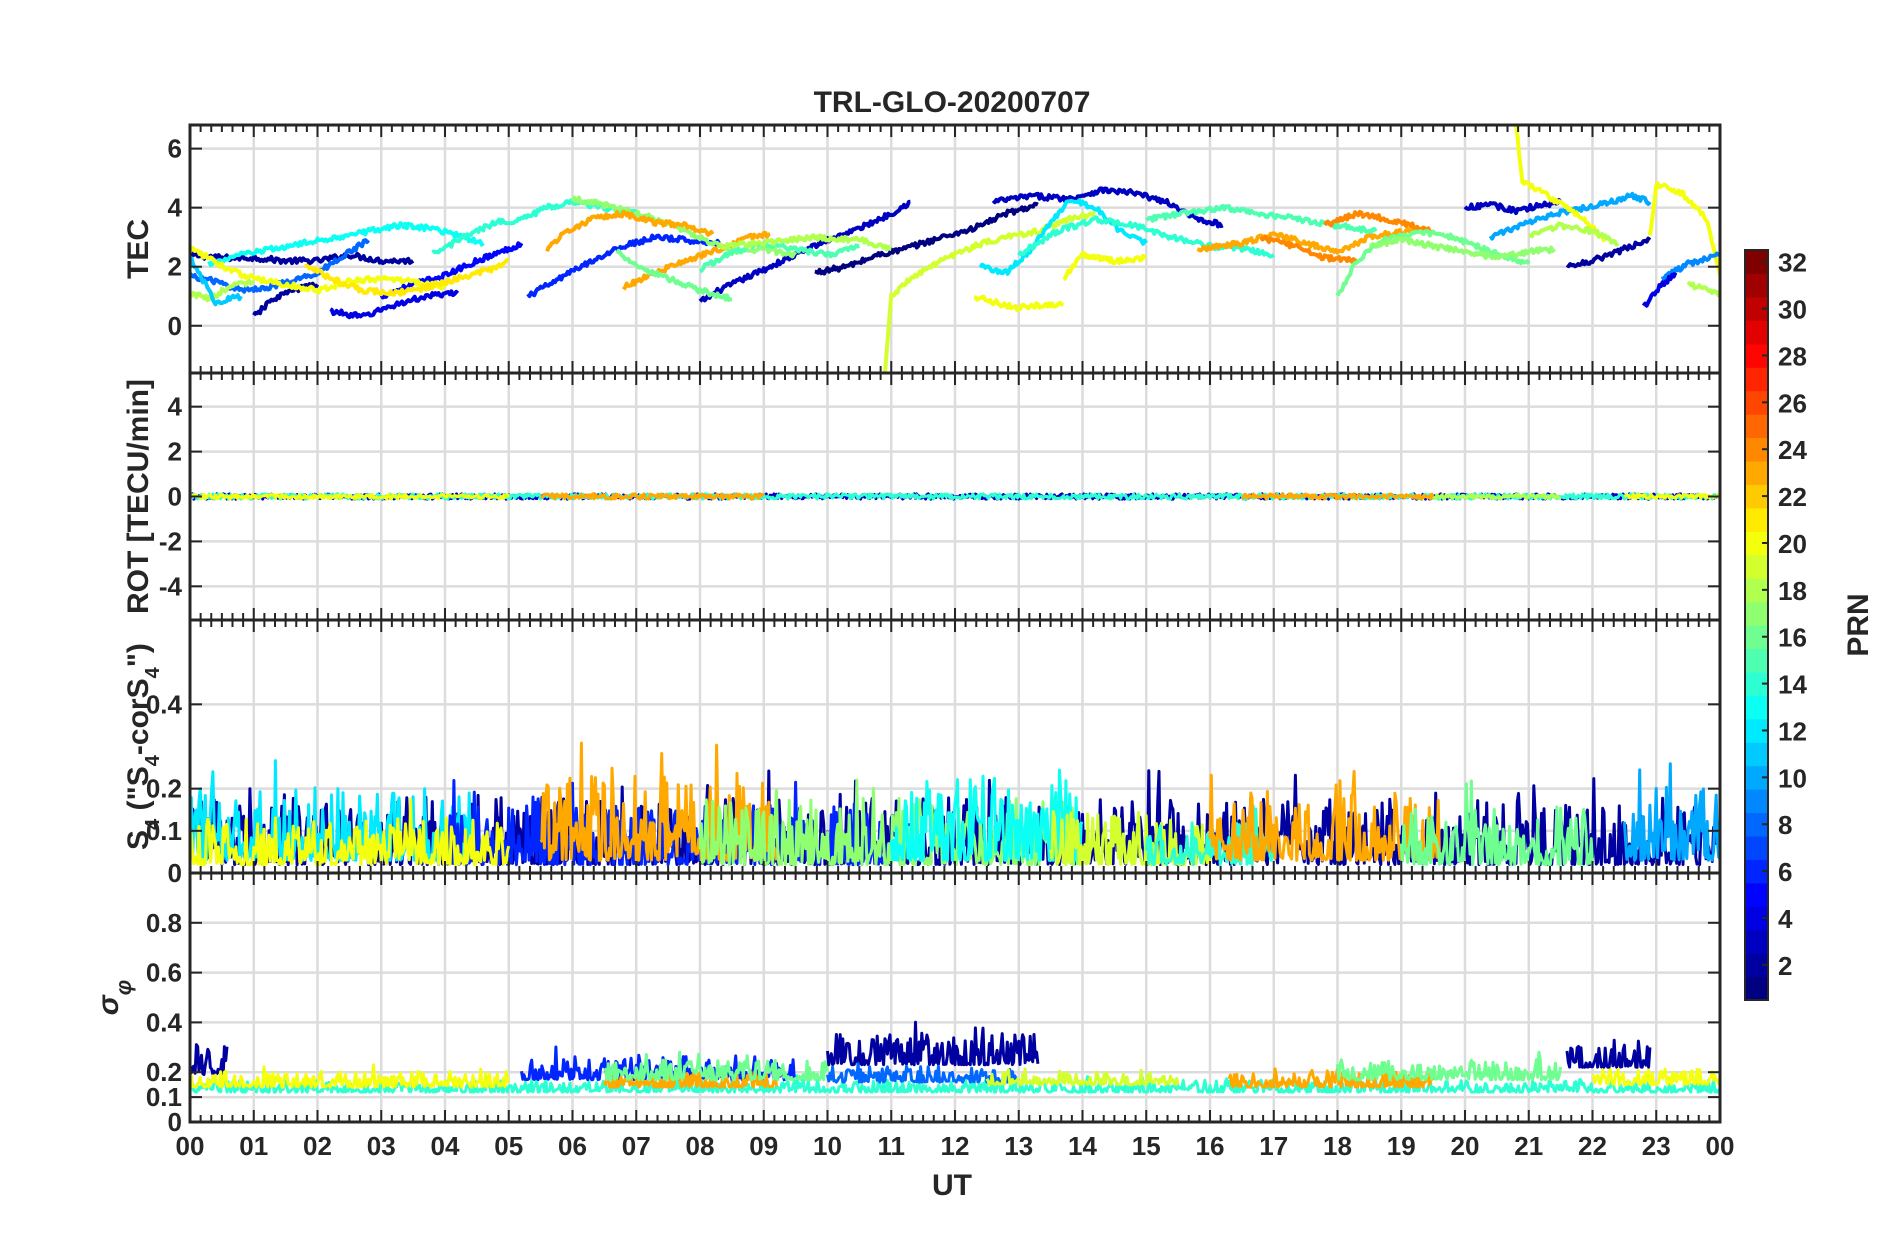  I want to click on x-tick-label: 02, so click(317, 1146).